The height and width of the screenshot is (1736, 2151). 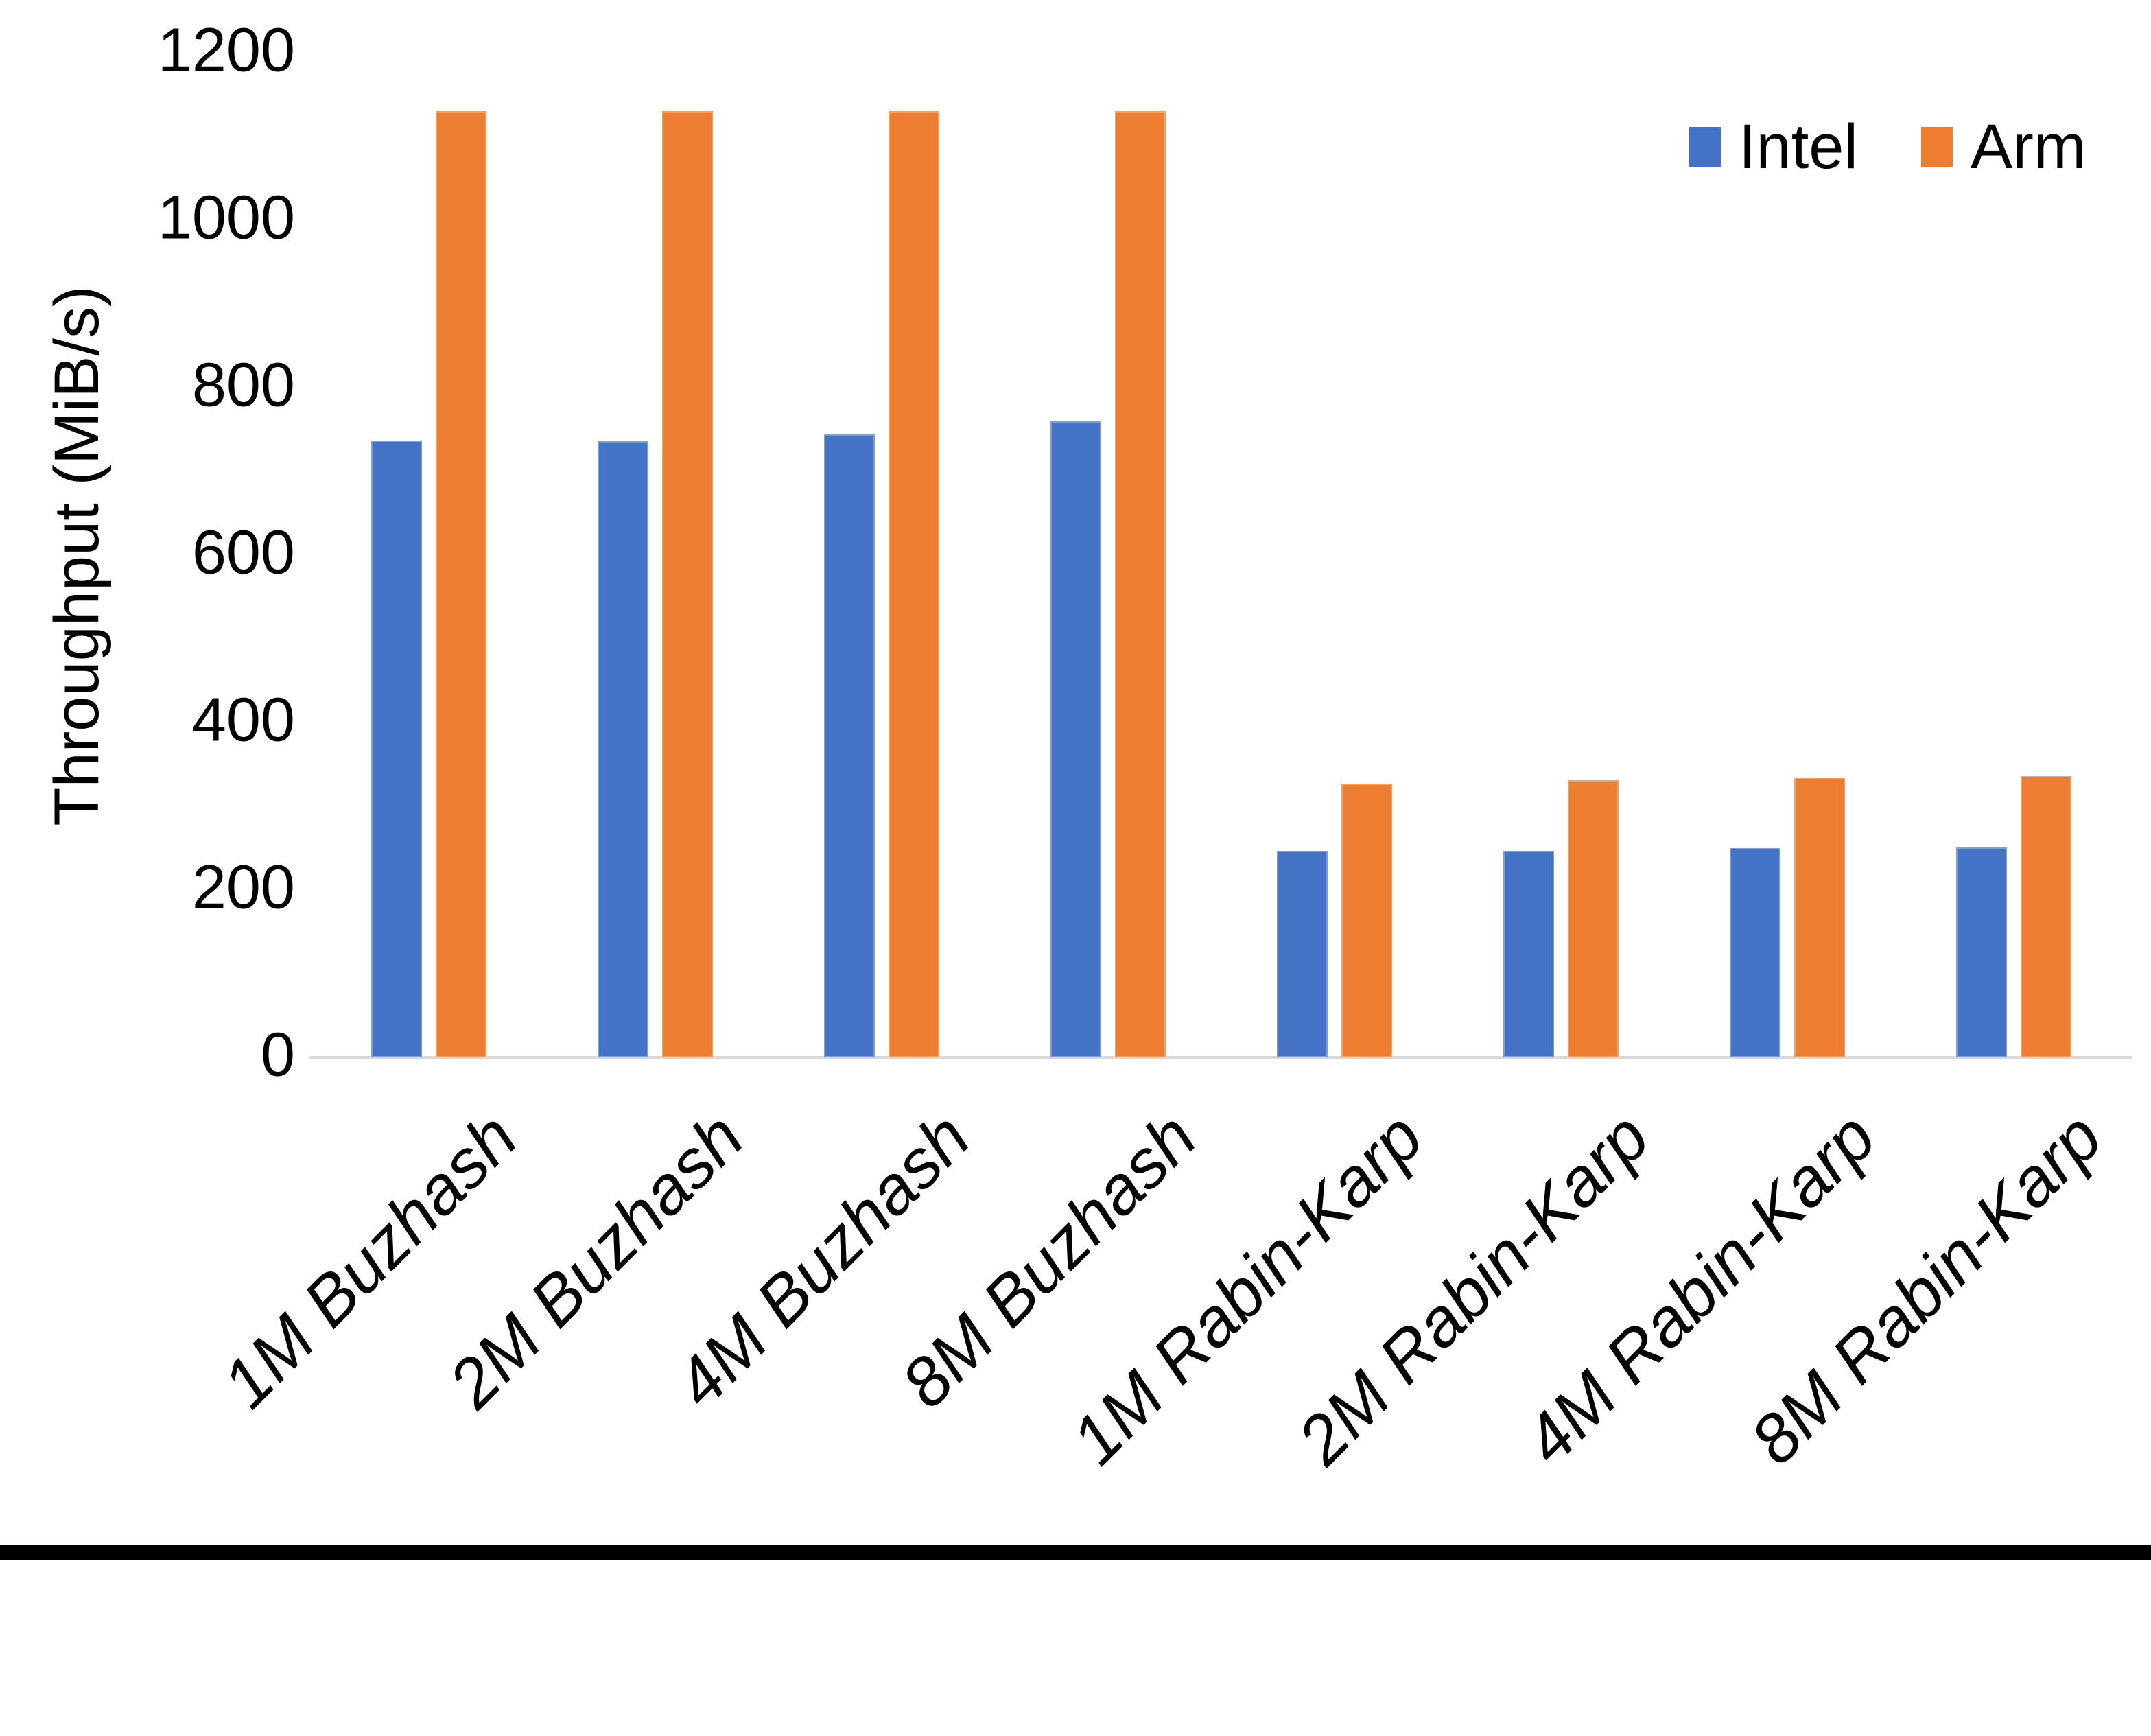 What do you see at coordinates (1799, 147) in the screenshot?
I see `legend-label-intel: Intel` at bounding box center [1799, 147].